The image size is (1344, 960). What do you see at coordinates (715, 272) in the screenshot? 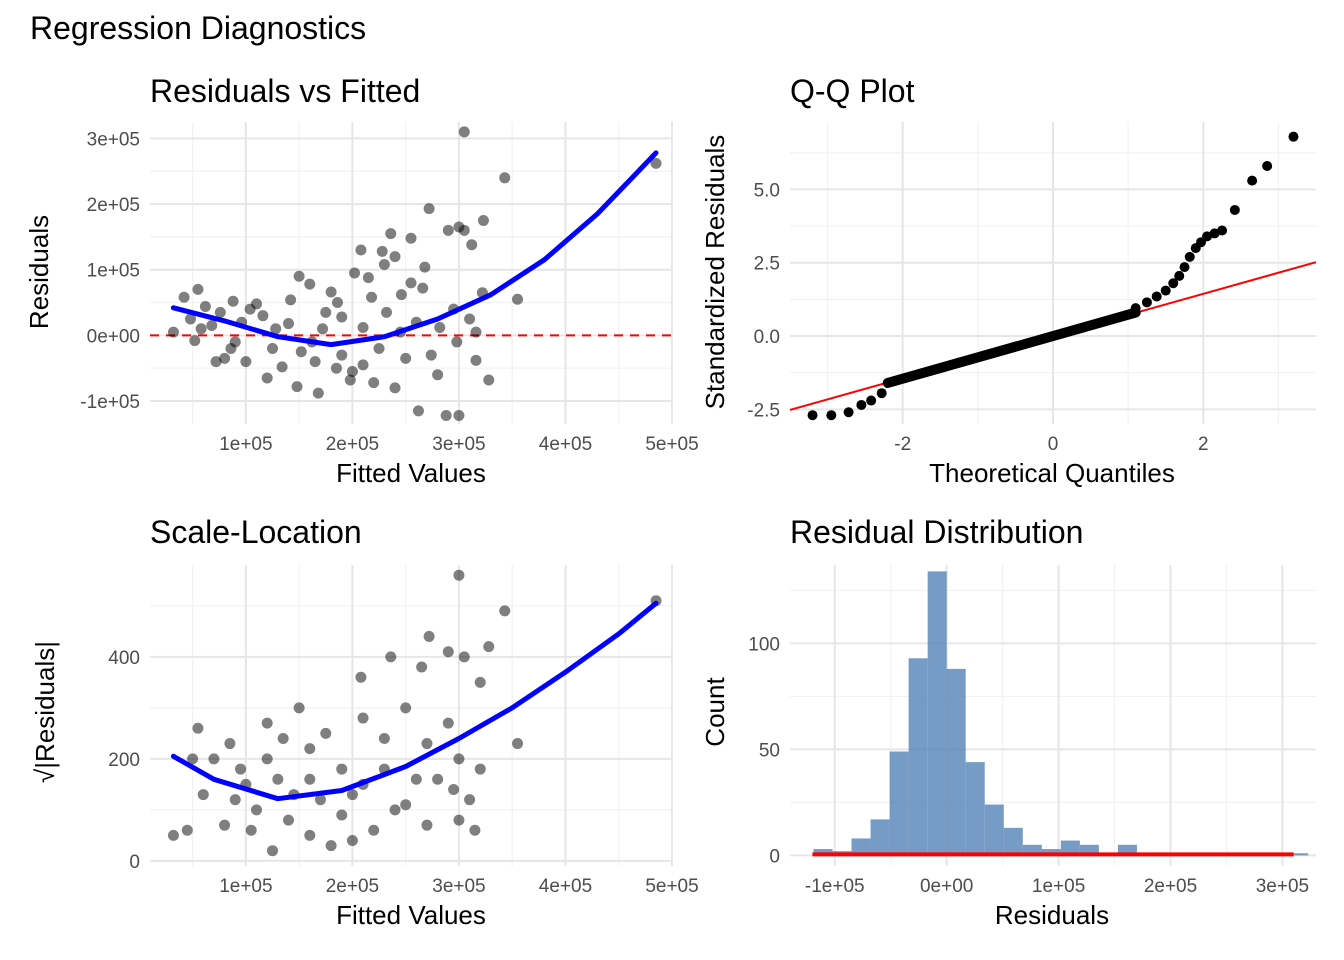
I see `y-axis-title-qq-plot: Standardized Residuals` at bounding box center [715, 272].